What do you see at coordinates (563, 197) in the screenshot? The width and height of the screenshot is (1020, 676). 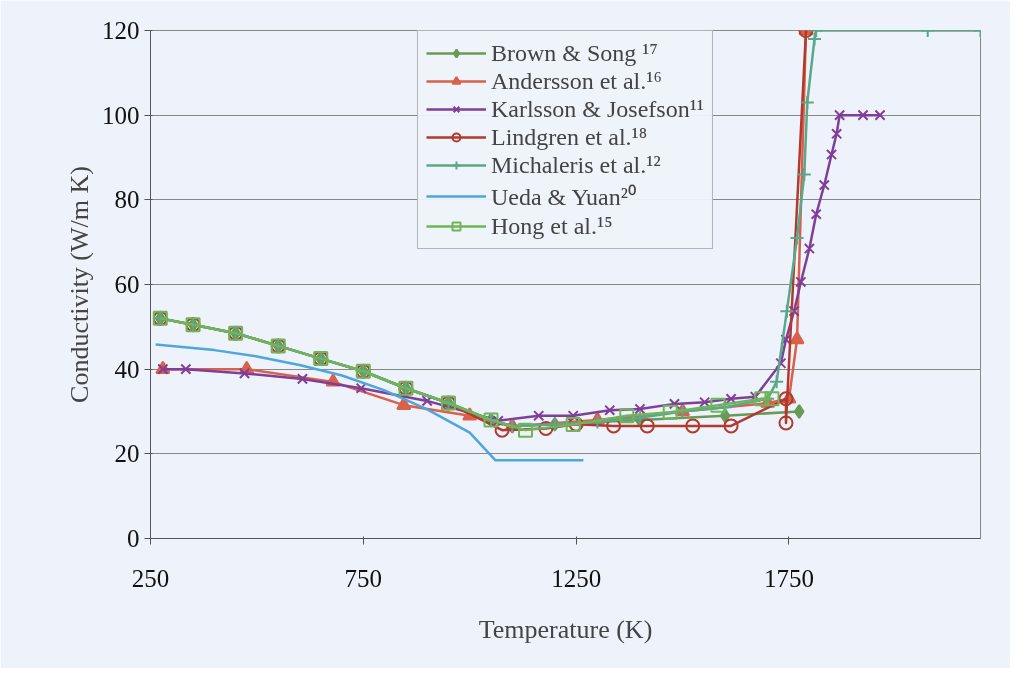 I see `legend-label: Ueda & Yuan²⁰` at bounding box center [563, 197].